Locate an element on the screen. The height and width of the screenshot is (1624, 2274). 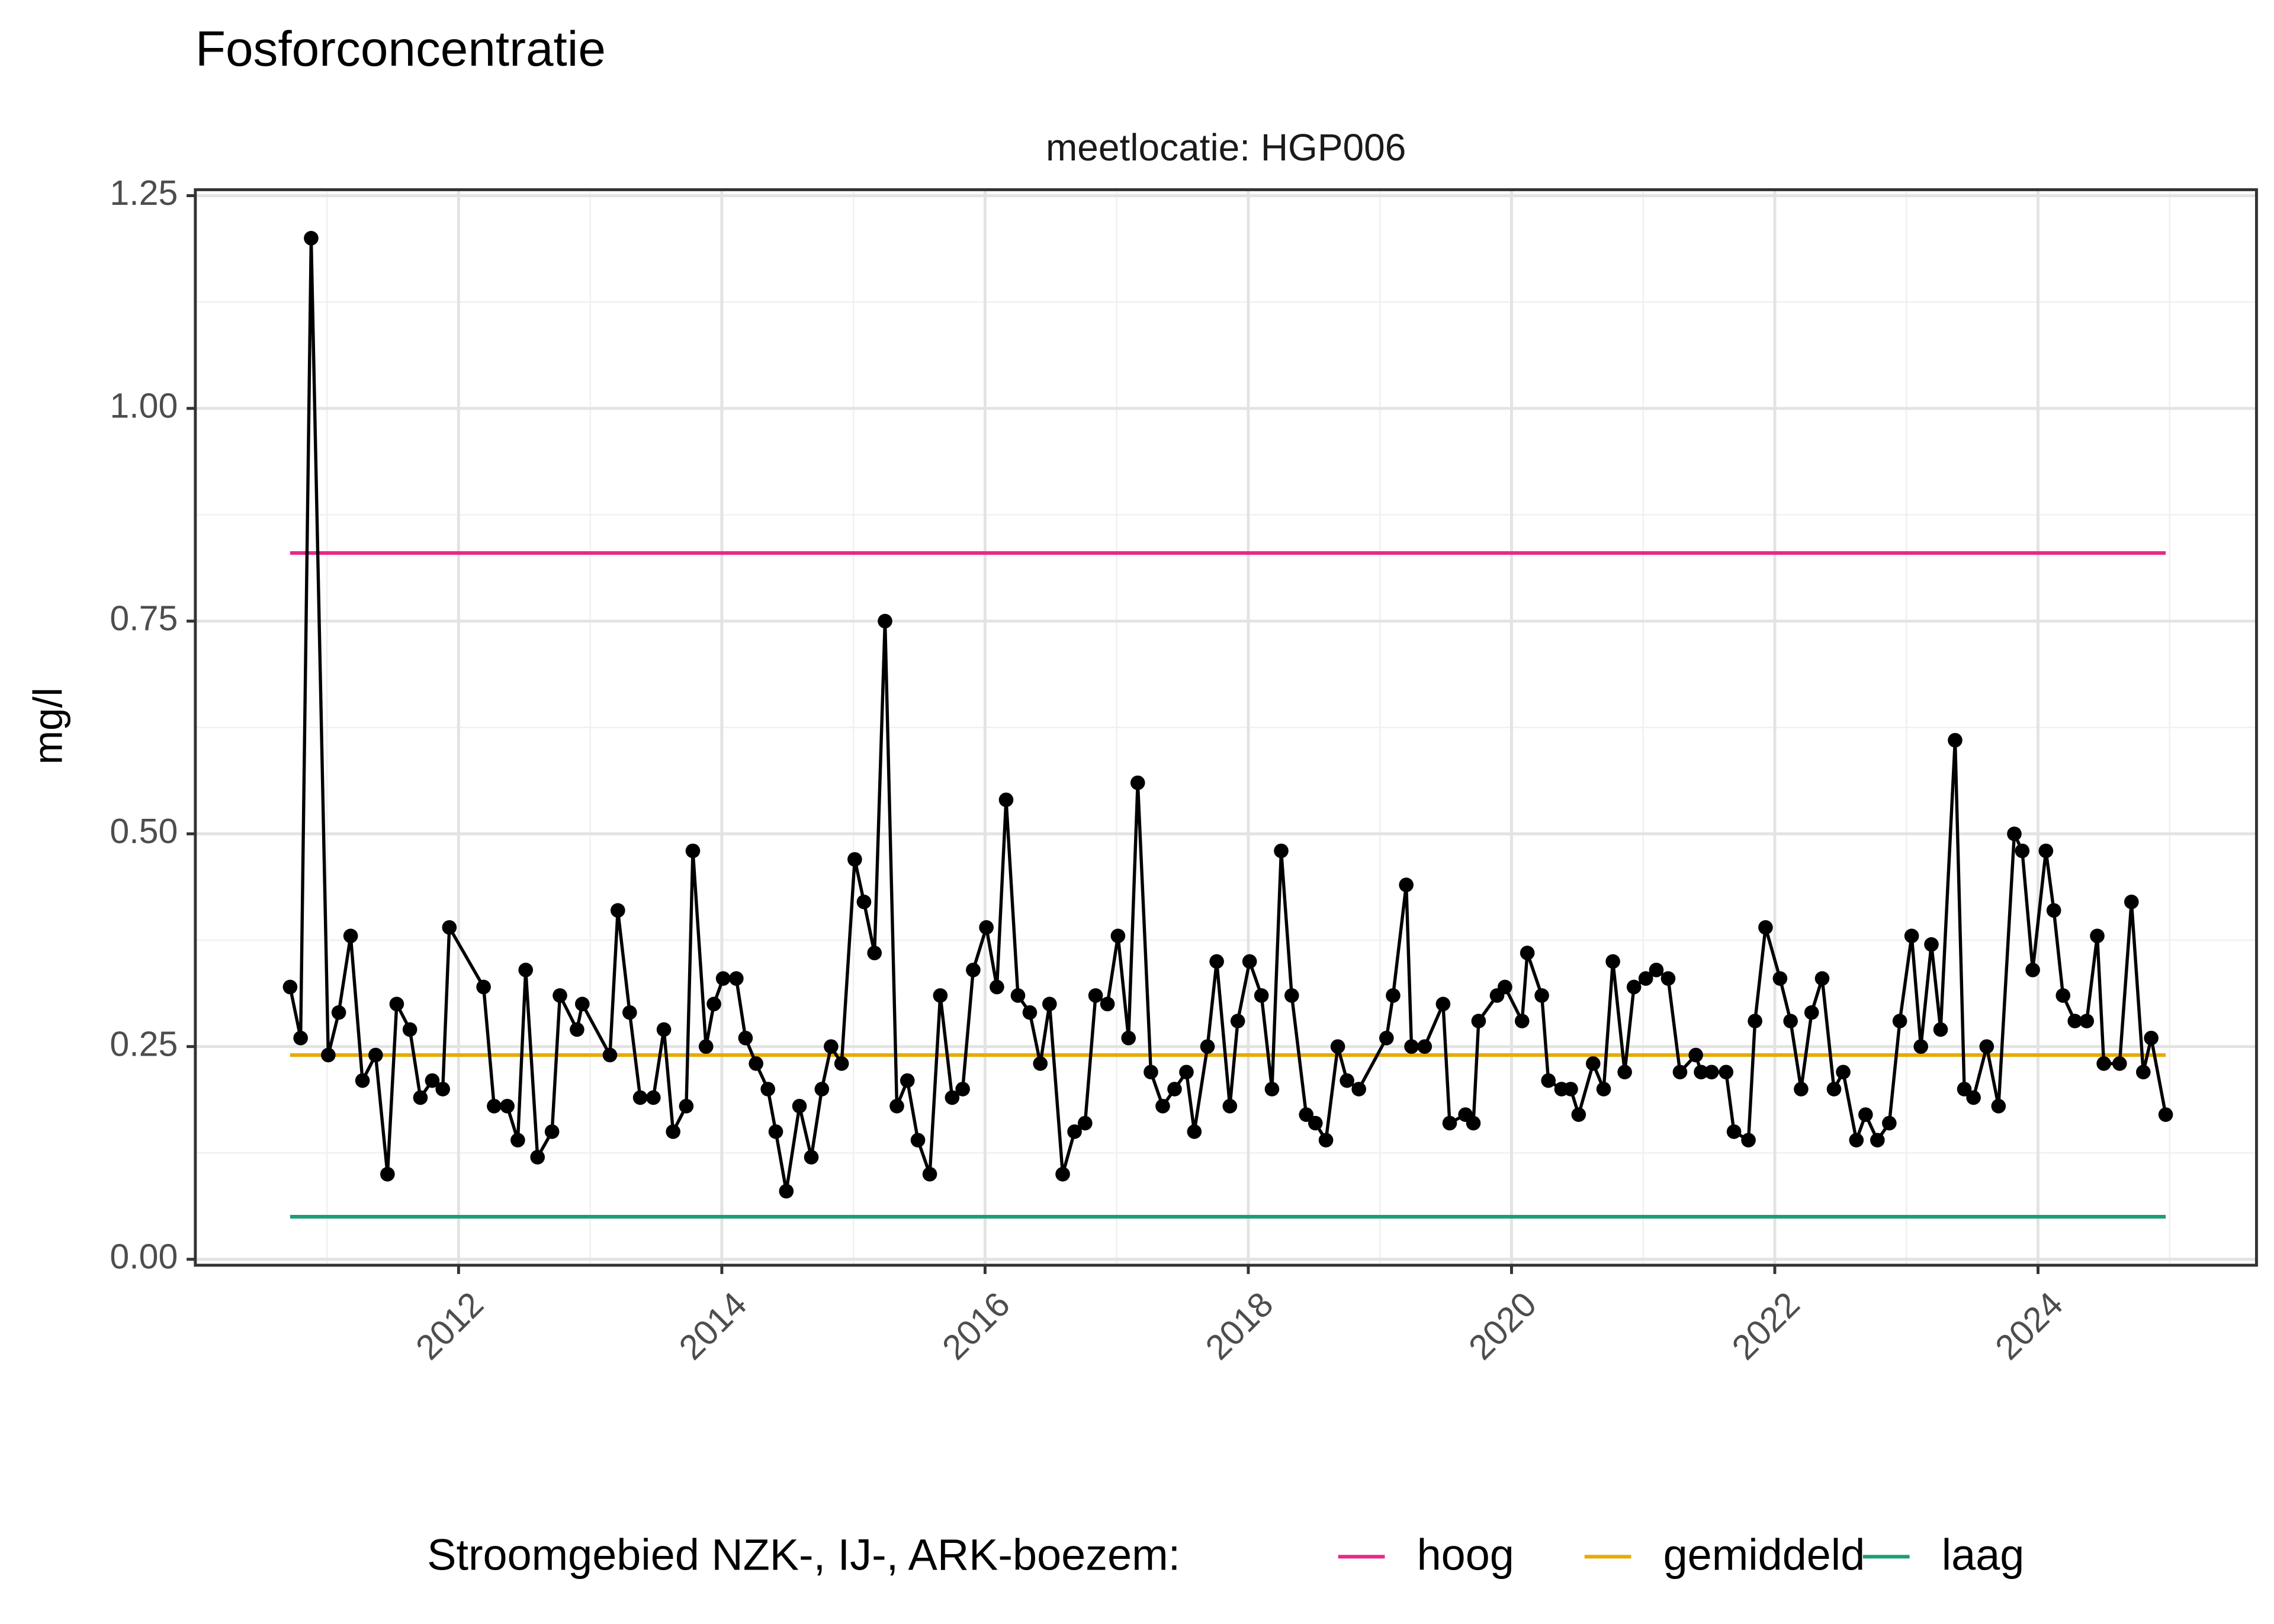
y-tick-label: 1.25 is located at coordinates (144, 193).